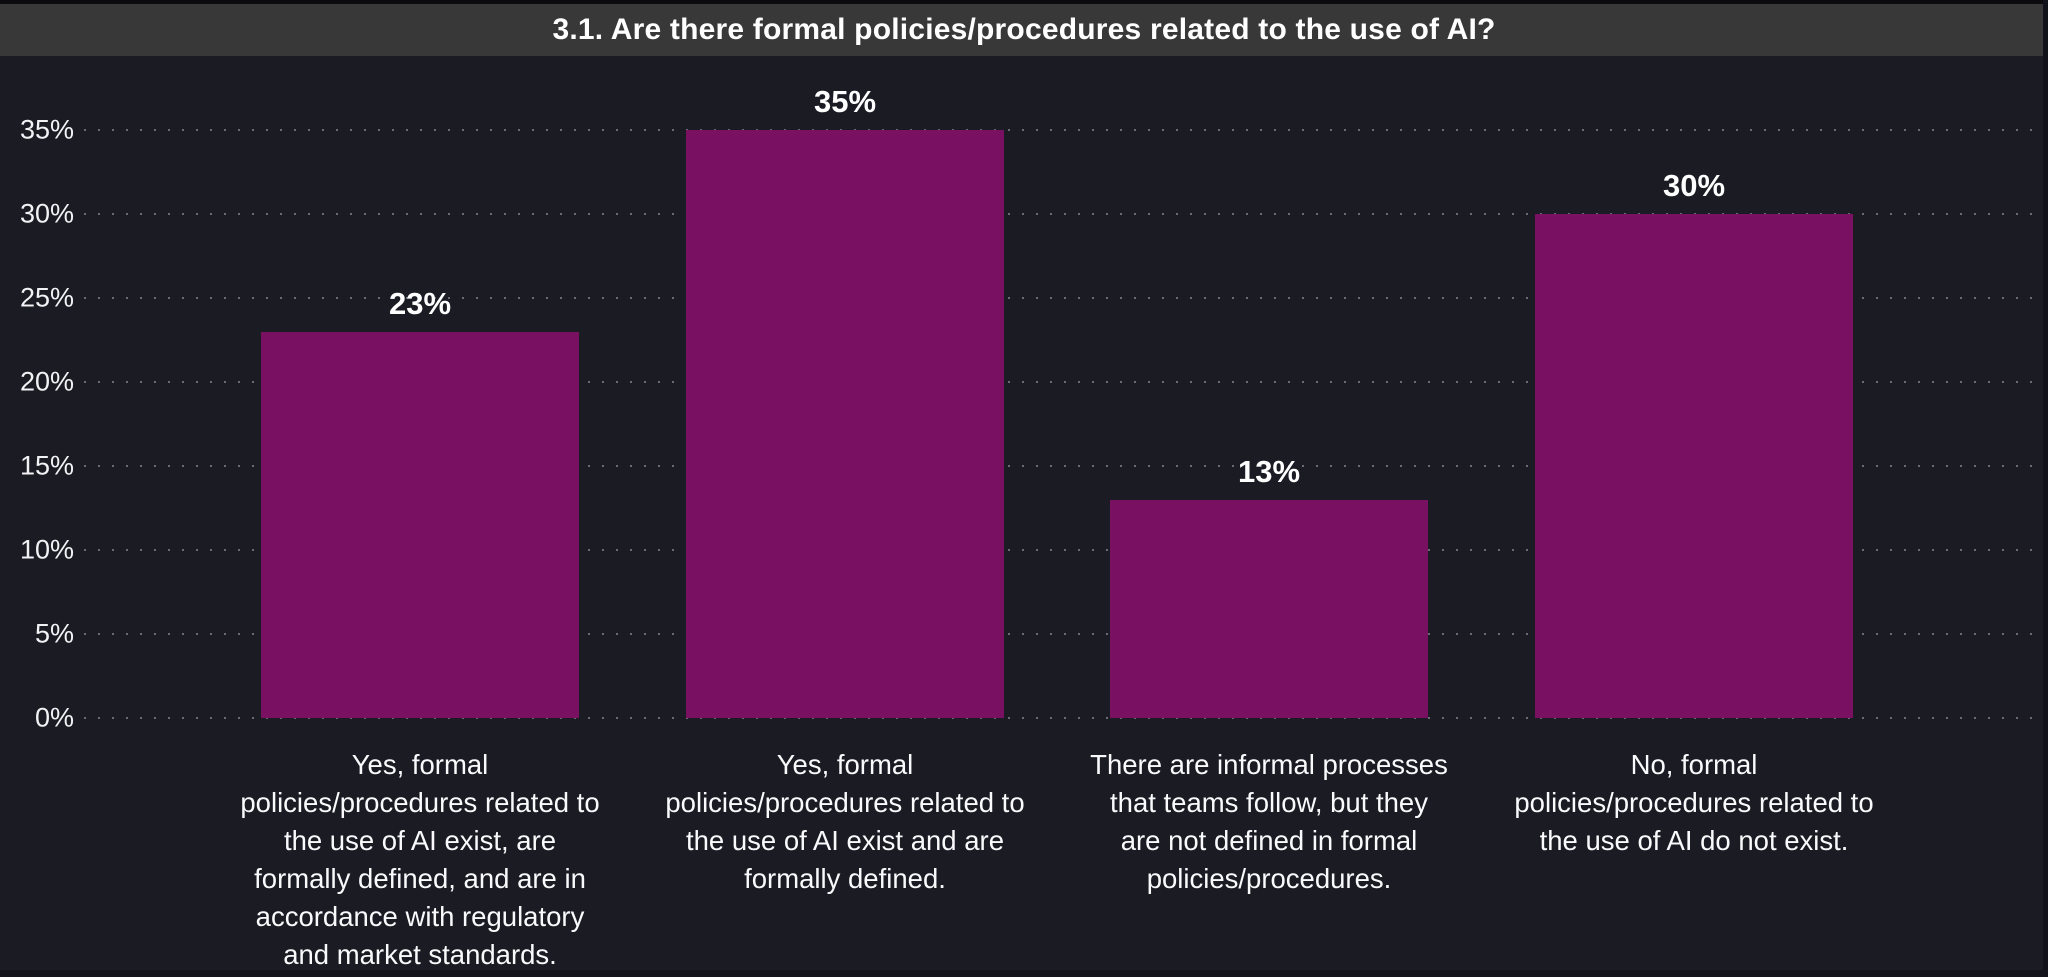  What do you see at coordinates (54, 633) in the screenshot?
I see `y-axis-tick-label: 5%` at bounding box center [54, 633].